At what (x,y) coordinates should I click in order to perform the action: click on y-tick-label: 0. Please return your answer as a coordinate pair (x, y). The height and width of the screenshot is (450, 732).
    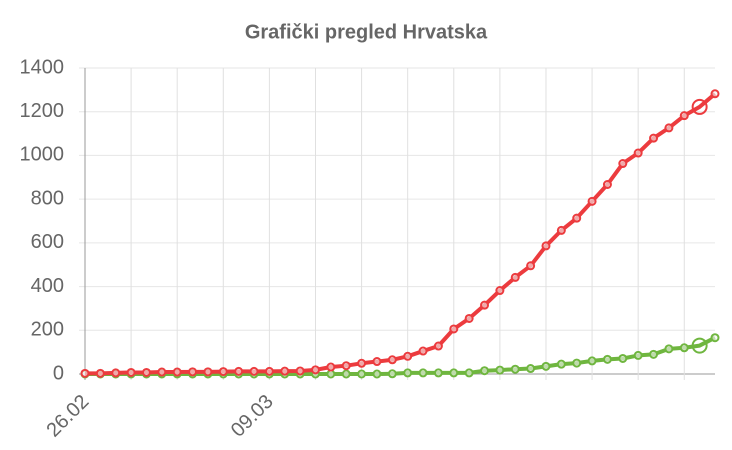
    Looking at the image, I should click on (58, 373).